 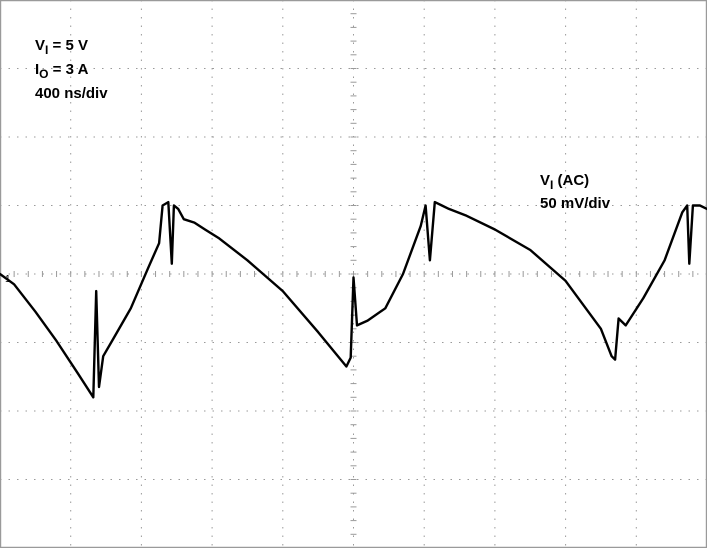 What do you see at coordinates (71, 93) in the screenshot?
I see `timebase-label: 400 ns/div` at bounding box center [71, 93].